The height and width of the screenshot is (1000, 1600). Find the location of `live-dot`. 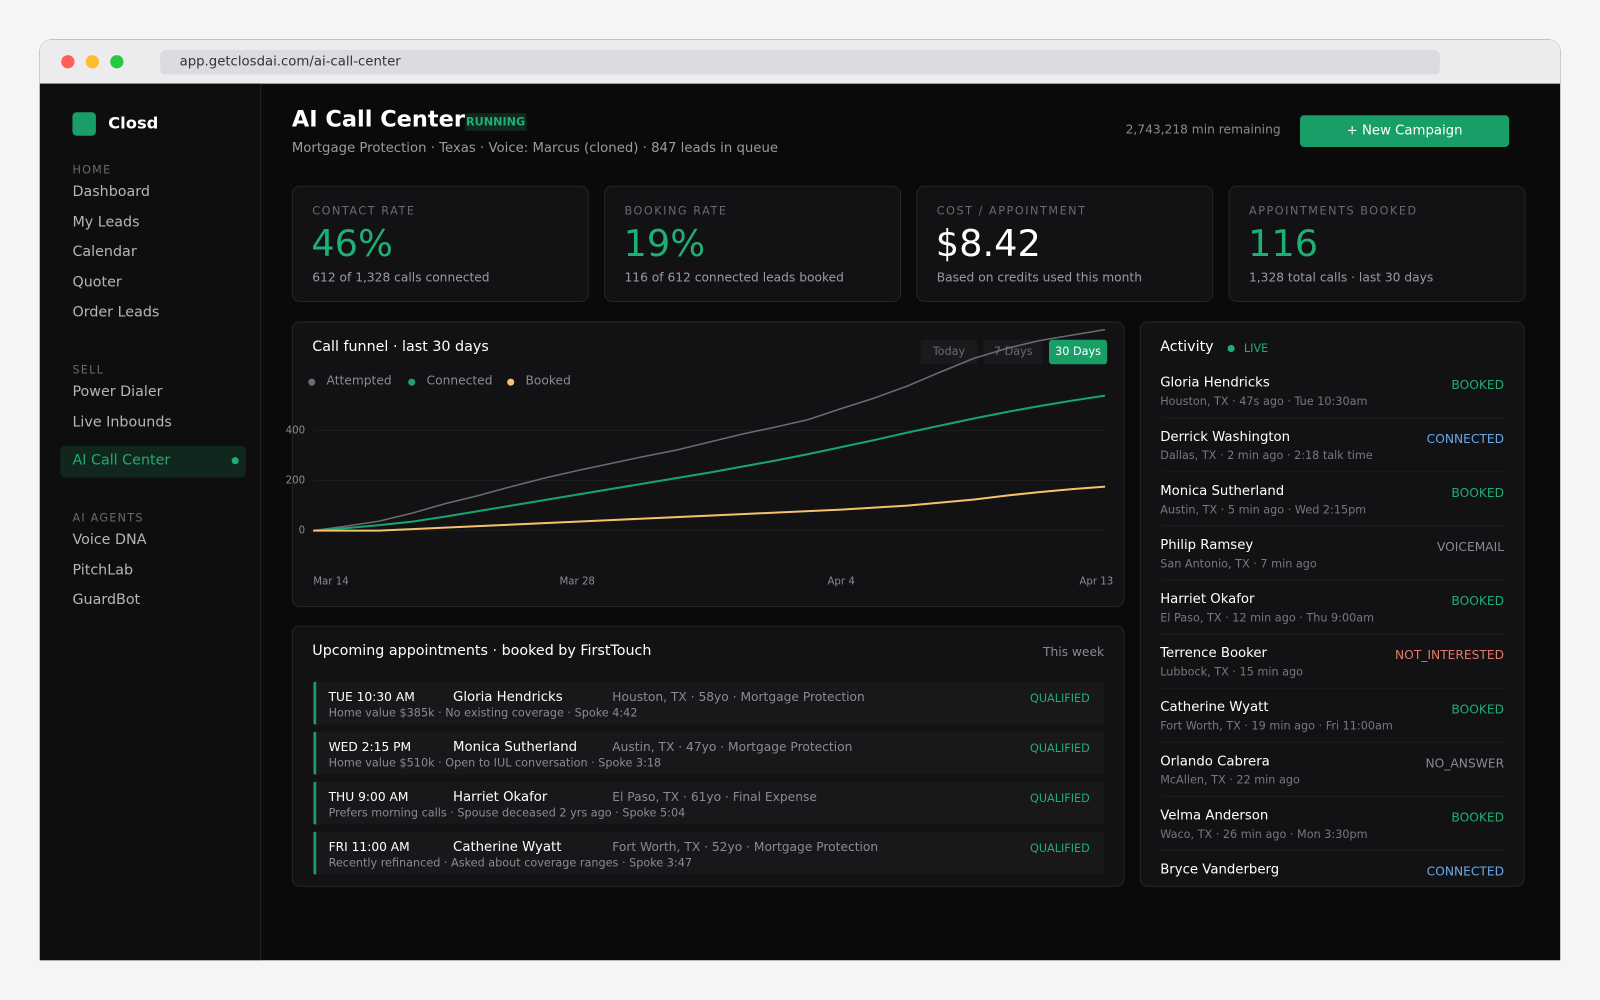

live-dot is located at coordinates (1231, 348).